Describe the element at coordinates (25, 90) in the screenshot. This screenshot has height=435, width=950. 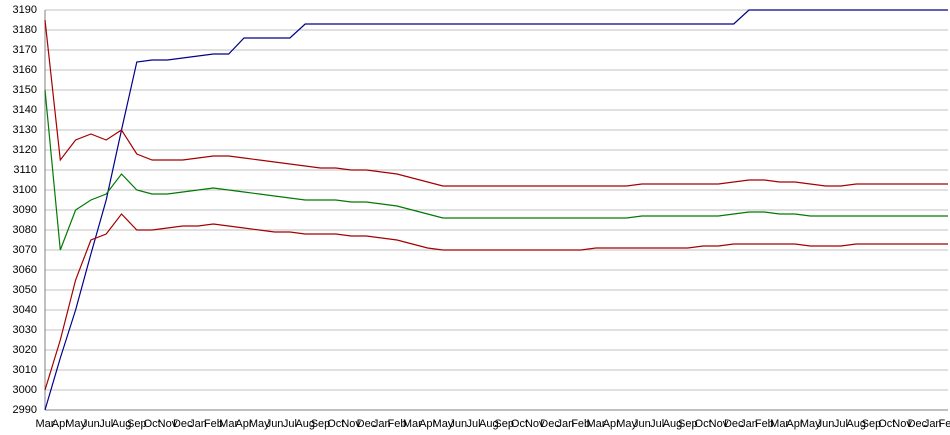
I see `y-tick-label: 3150` at that location.